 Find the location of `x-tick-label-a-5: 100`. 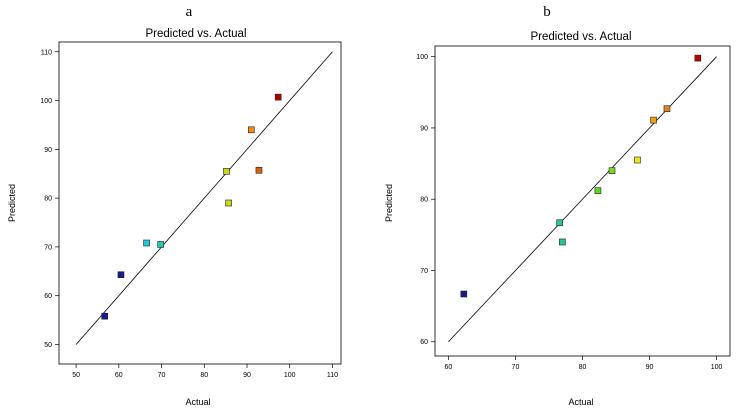

x-tick-label-a-5: 100 is located at coordinates (290, 375).